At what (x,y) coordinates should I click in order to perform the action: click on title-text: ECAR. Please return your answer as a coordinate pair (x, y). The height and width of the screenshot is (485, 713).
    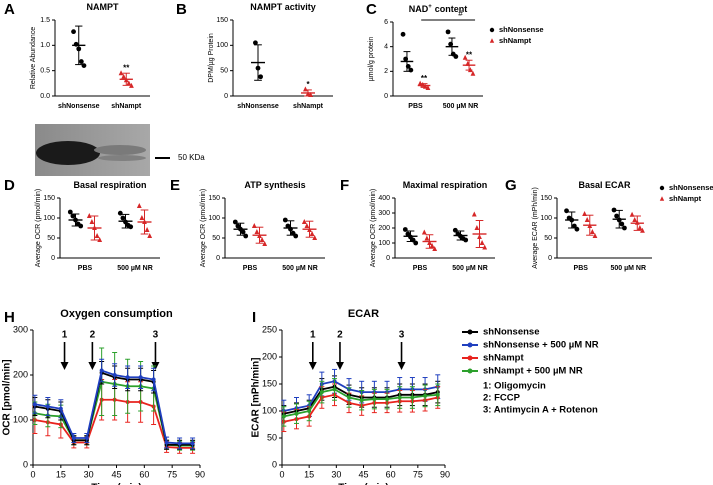
    Looking at the image, I should click on (363, 314).